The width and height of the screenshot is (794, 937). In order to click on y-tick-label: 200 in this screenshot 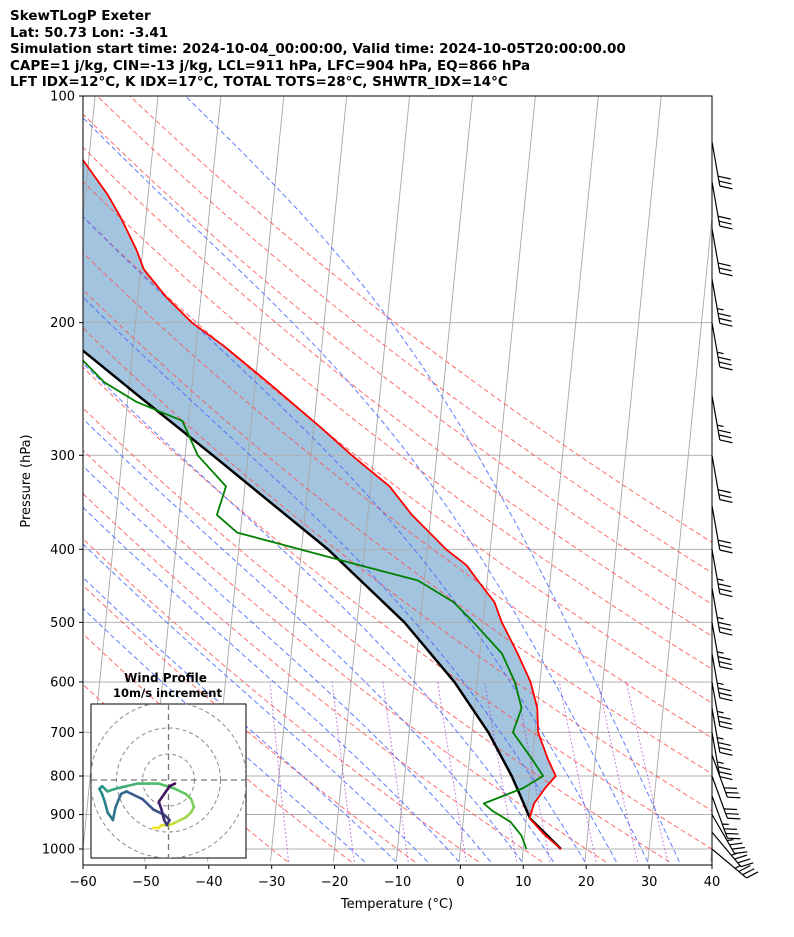, I will do `click(62, 323)`.